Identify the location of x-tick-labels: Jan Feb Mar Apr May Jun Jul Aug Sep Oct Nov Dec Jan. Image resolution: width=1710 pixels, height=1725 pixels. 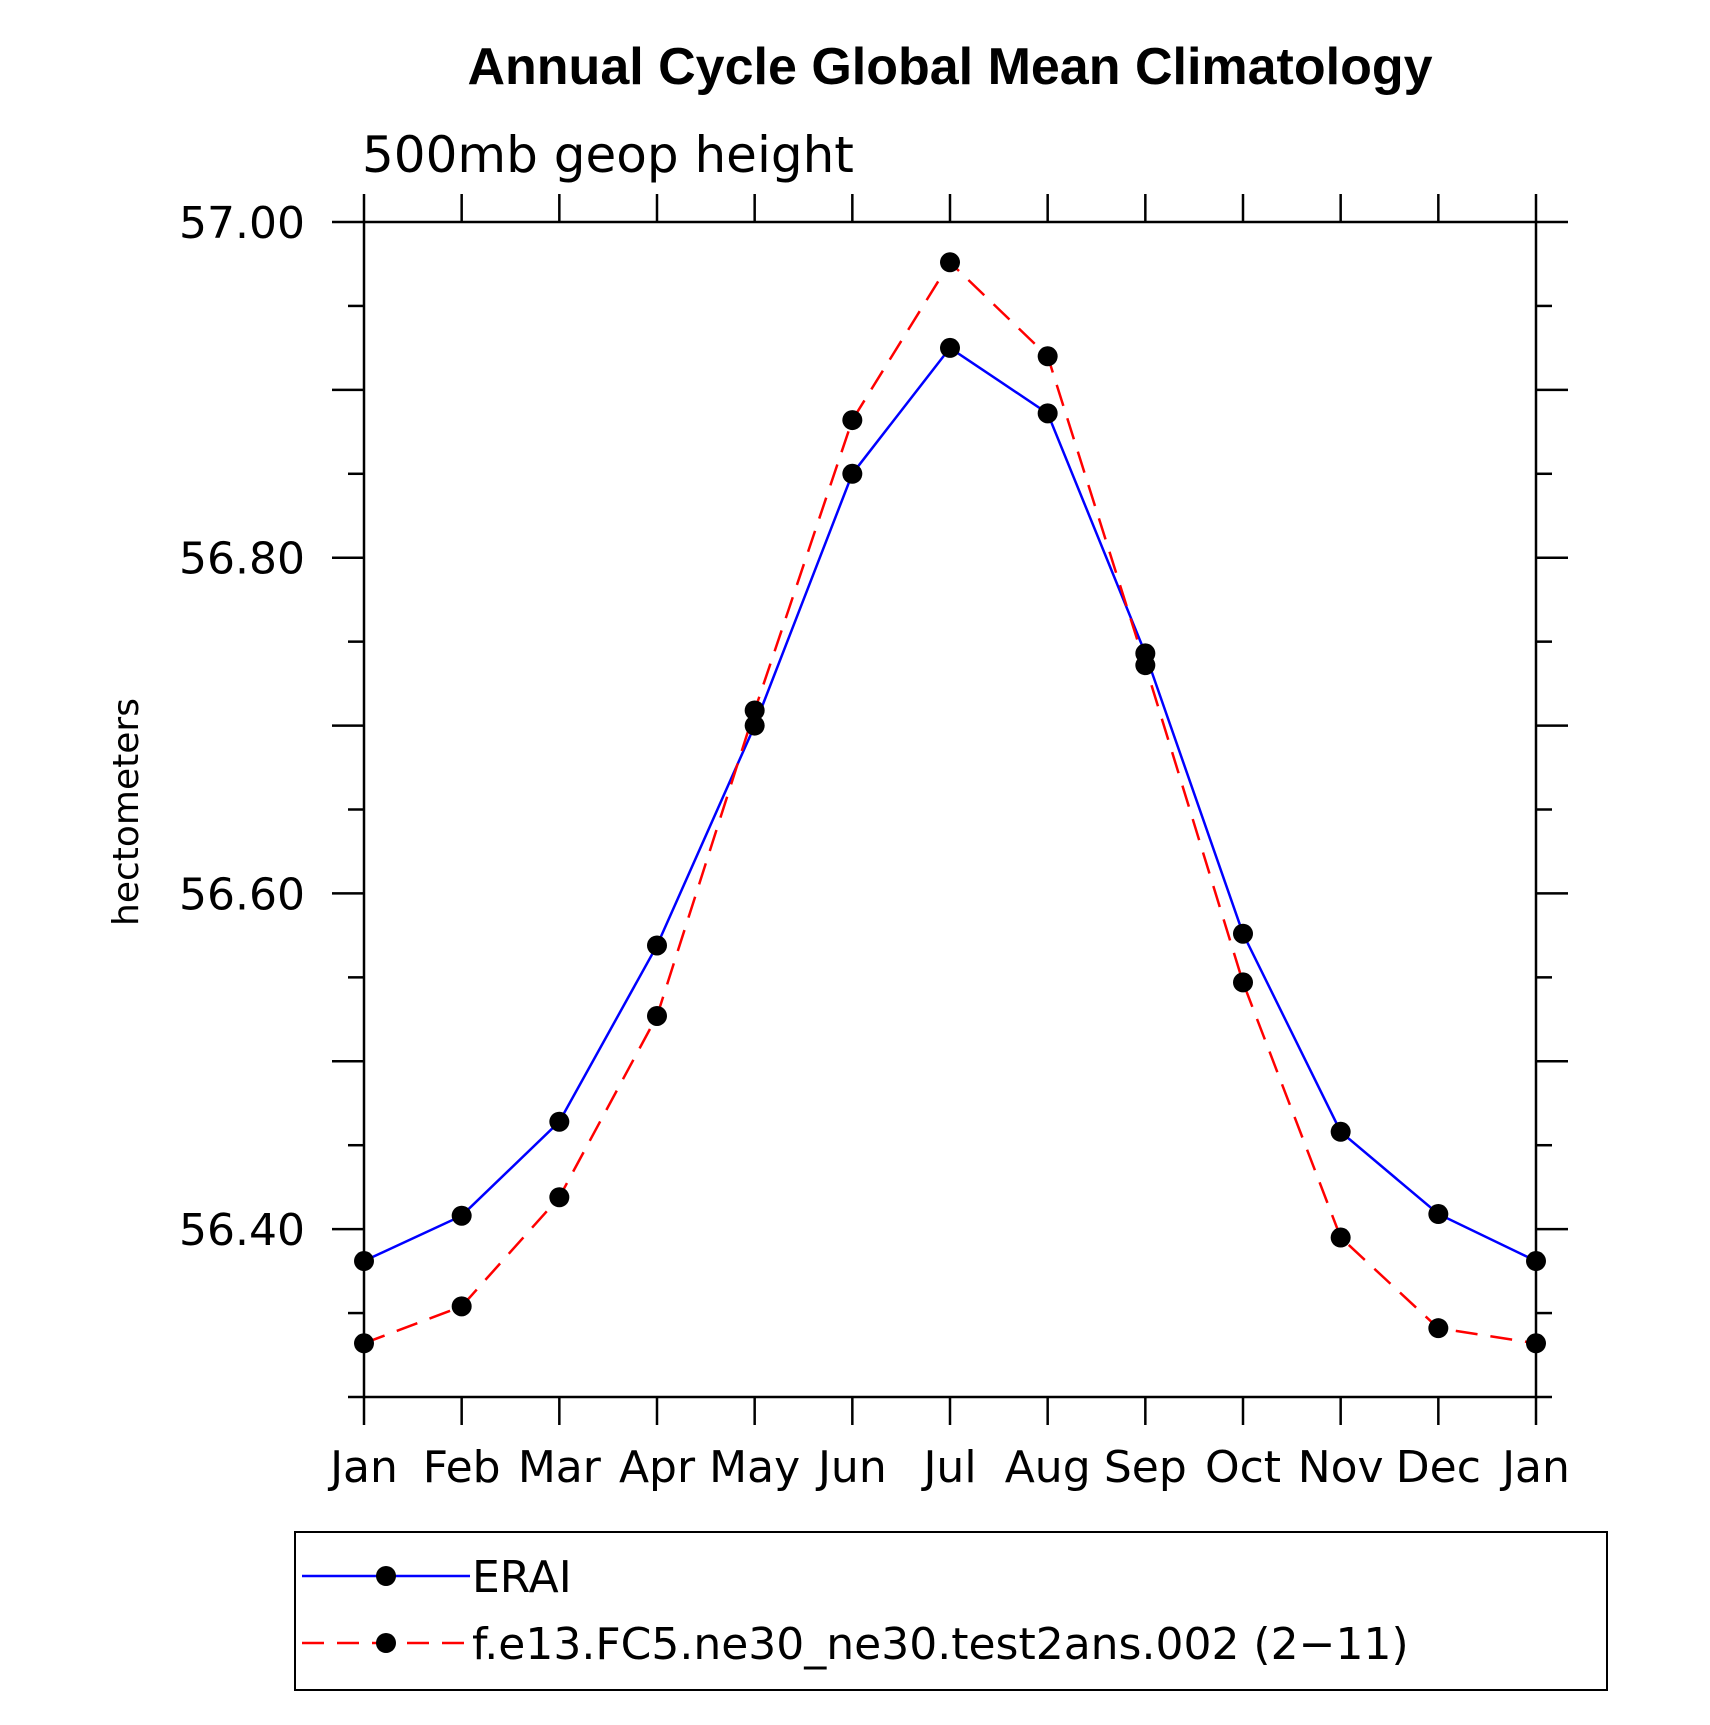
(948, 1467).